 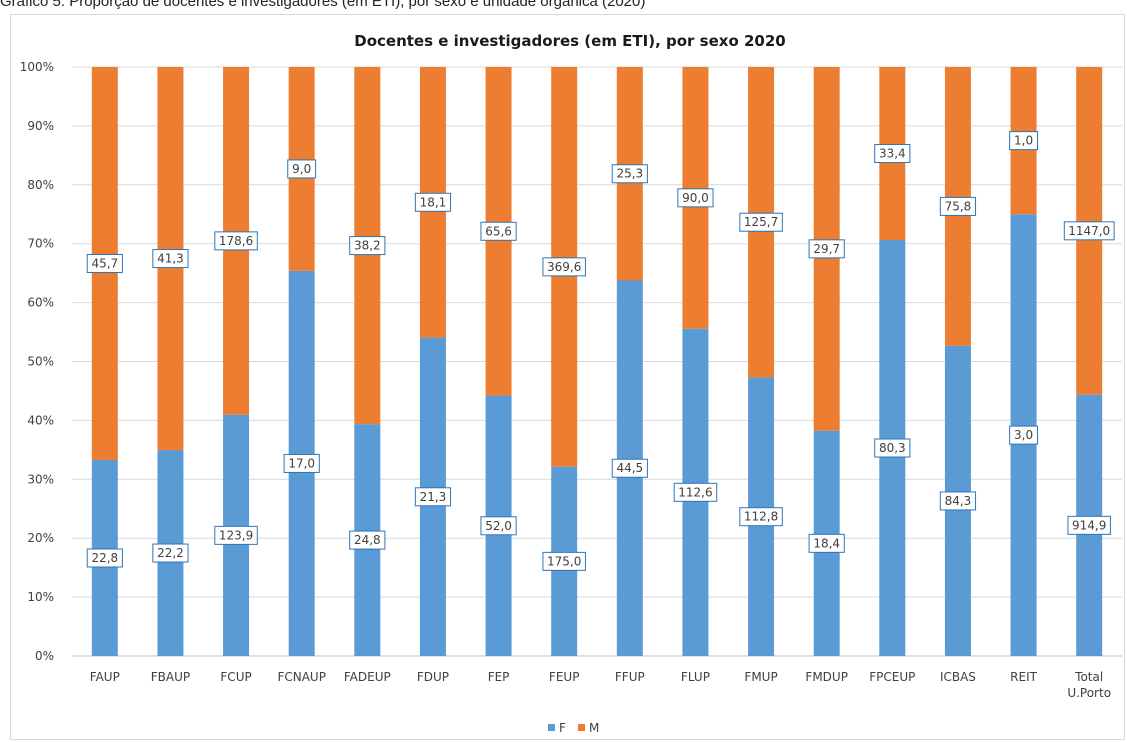 I want to click on data-label: 3,0, so click(x=1023, y=435).